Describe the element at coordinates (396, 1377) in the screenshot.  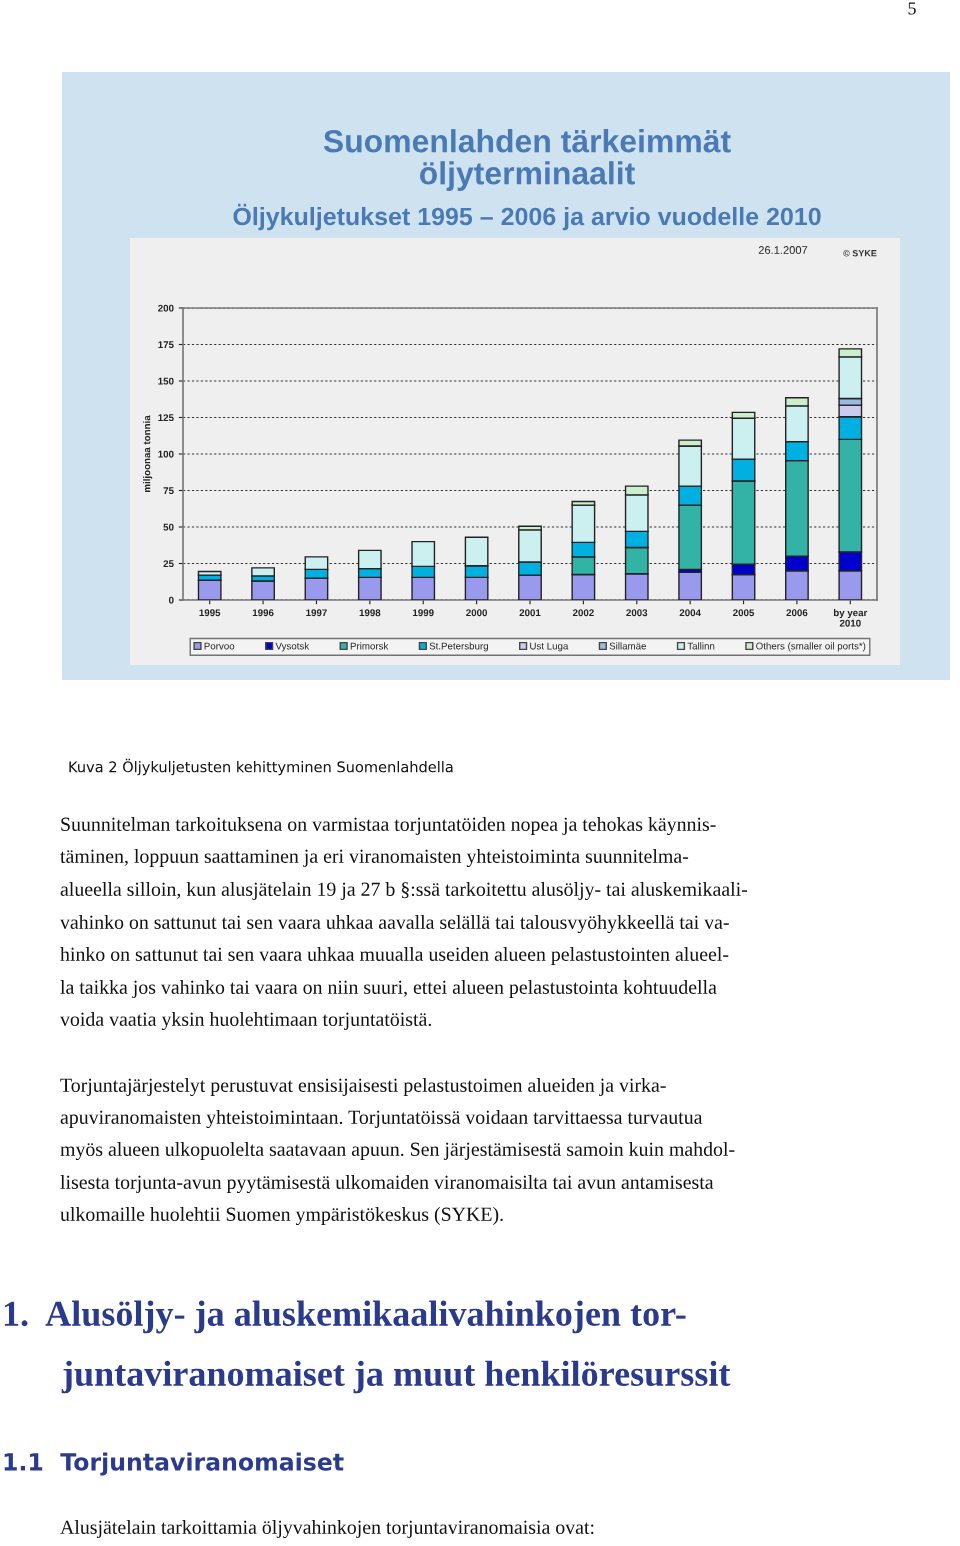
I see `text: juntaviranomaiset ja muut henkilöresurssit` at that location.